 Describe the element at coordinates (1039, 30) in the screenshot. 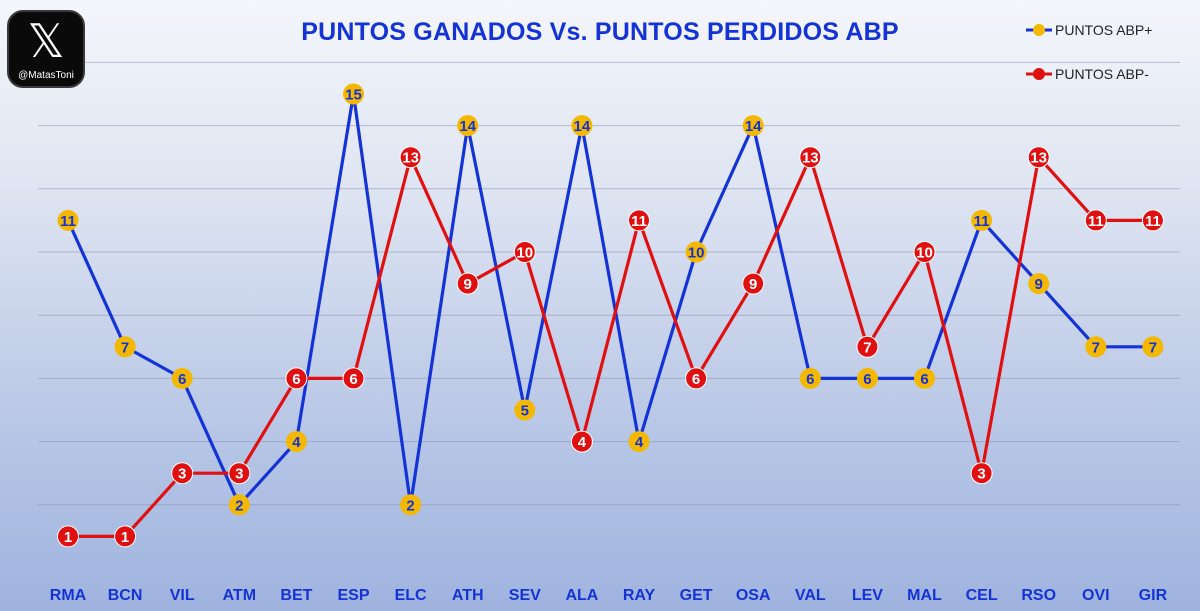

I see `legend-marker-plus-icon` at that location.